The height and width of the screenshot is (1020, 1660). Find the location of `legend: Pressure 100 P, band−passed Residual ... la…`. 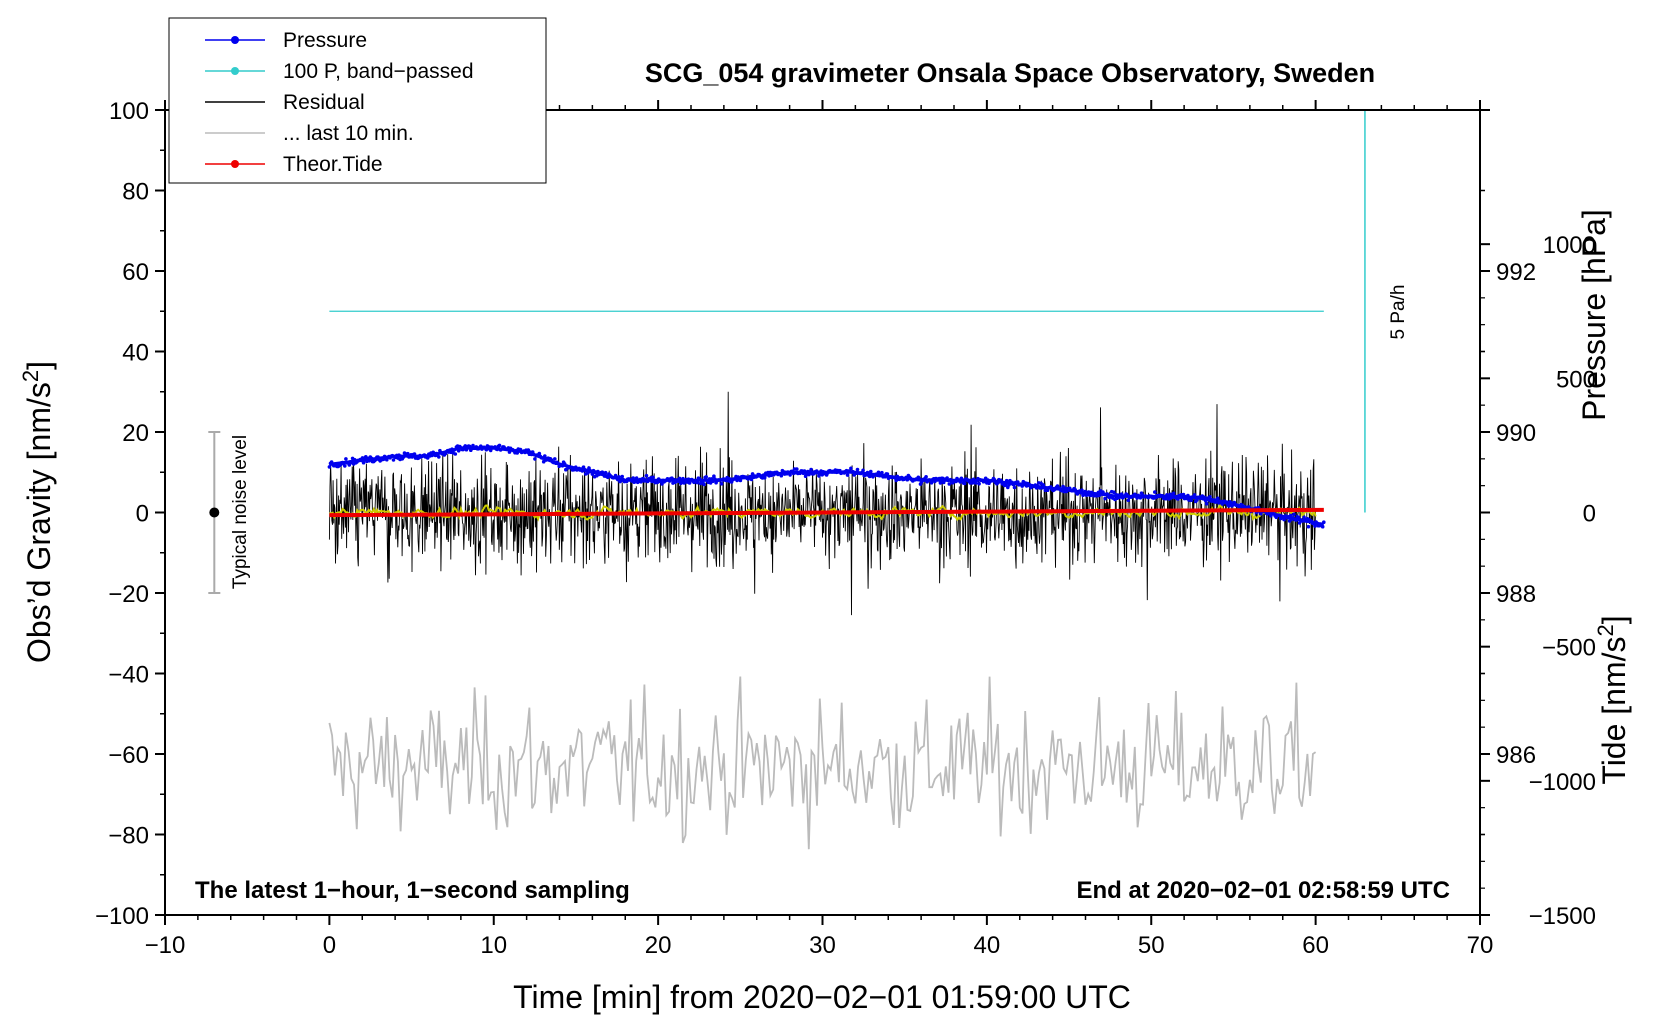

legend: Pressure 100 P, band−passed Residual ... la… is located at coordinates (357, 100).